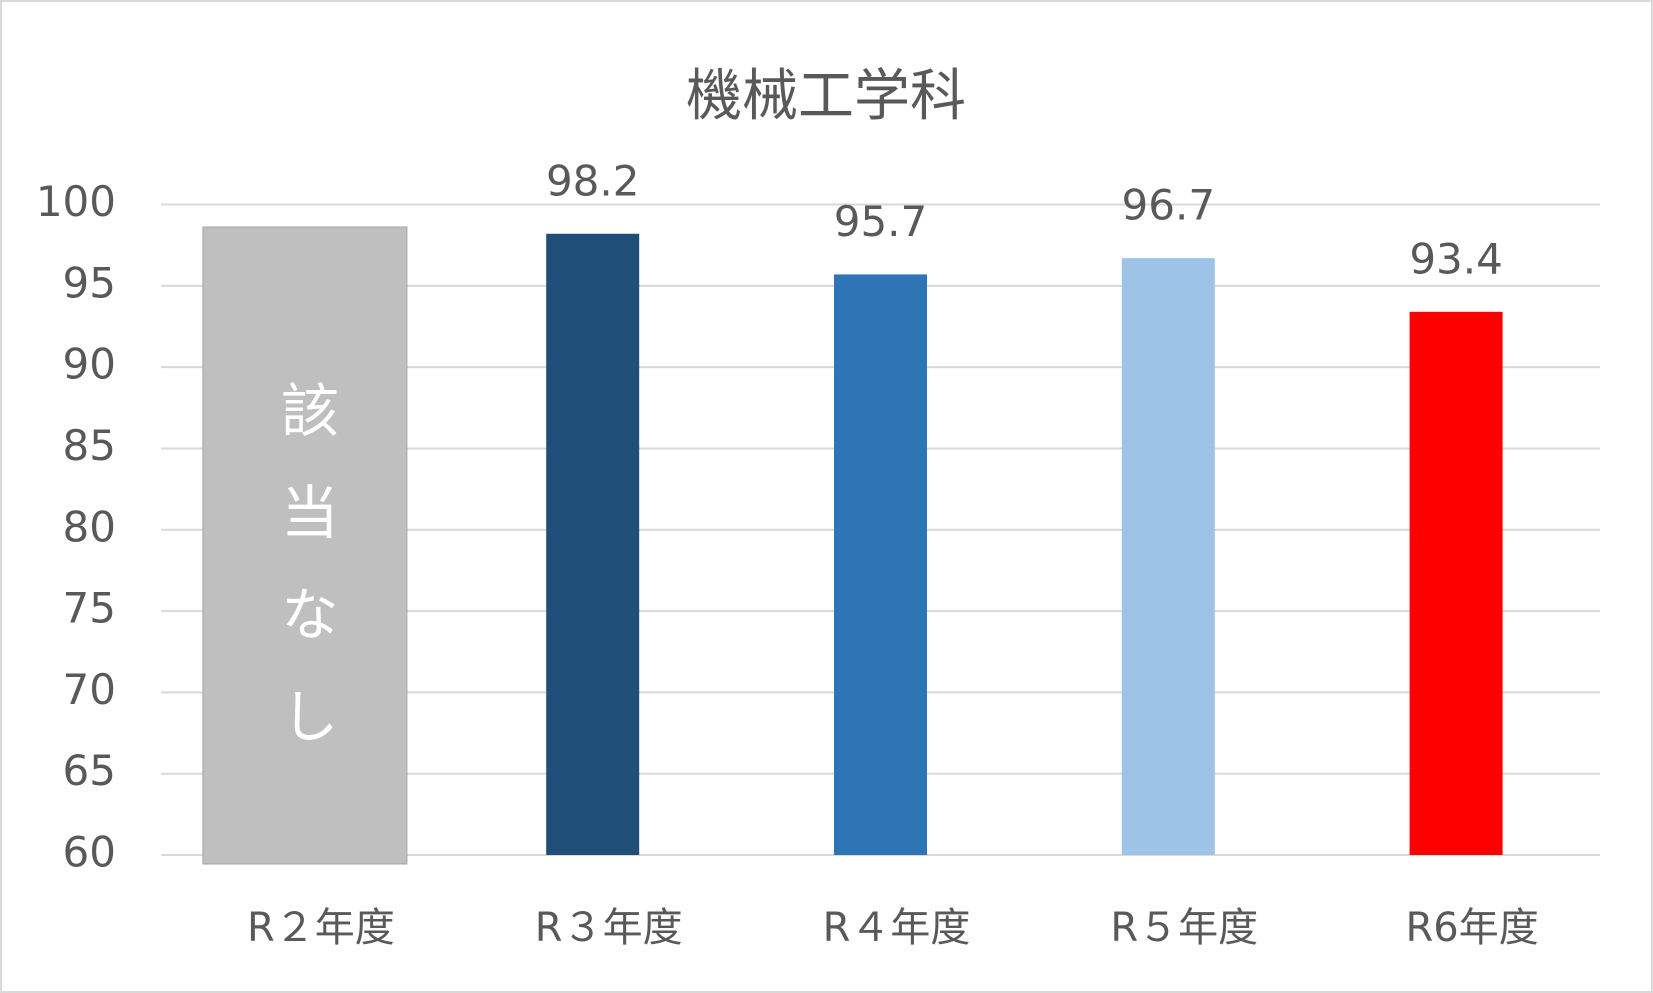 The height and width of the screenshot is (993, 1653). Describe the element at coordinates (609, 928) in the screenshot. I see `x-tick-label: R３年度` at that location.